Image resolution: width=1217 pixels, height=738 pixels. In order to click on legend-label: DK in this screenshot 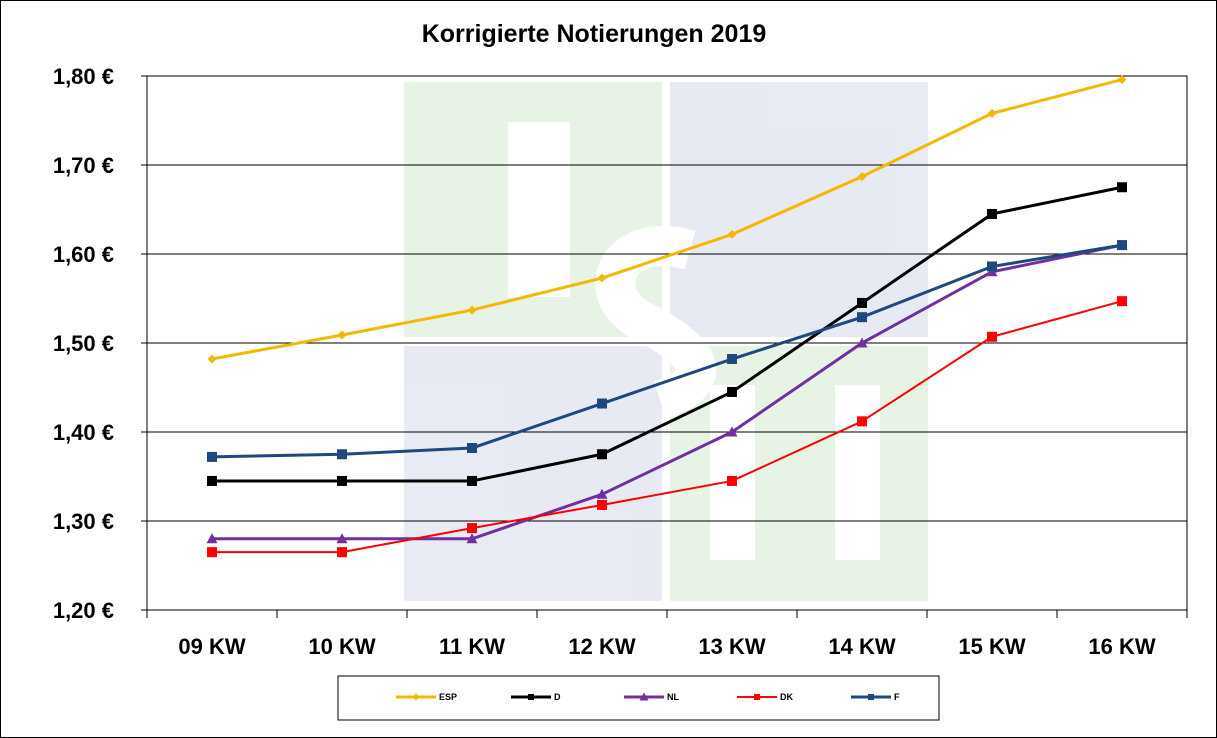, I will do `click(786, 697)`.